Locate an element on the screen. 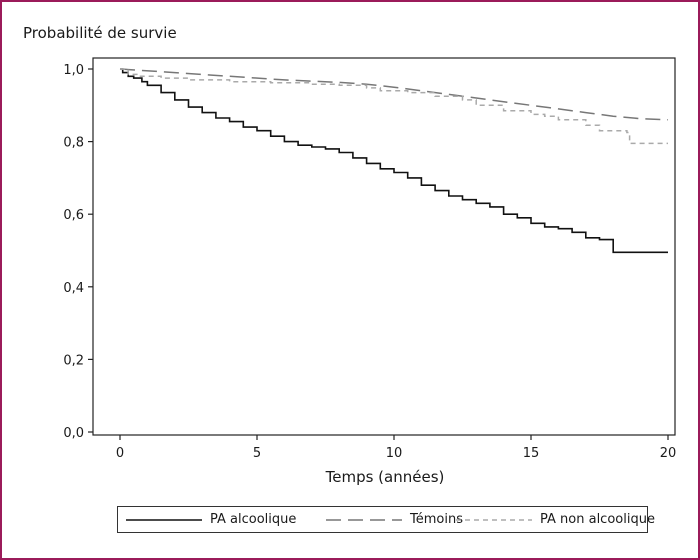 The height and width of the screenshot is (560, 700). legend-item-temoins: Témoins is located at coordinates (394, 519).